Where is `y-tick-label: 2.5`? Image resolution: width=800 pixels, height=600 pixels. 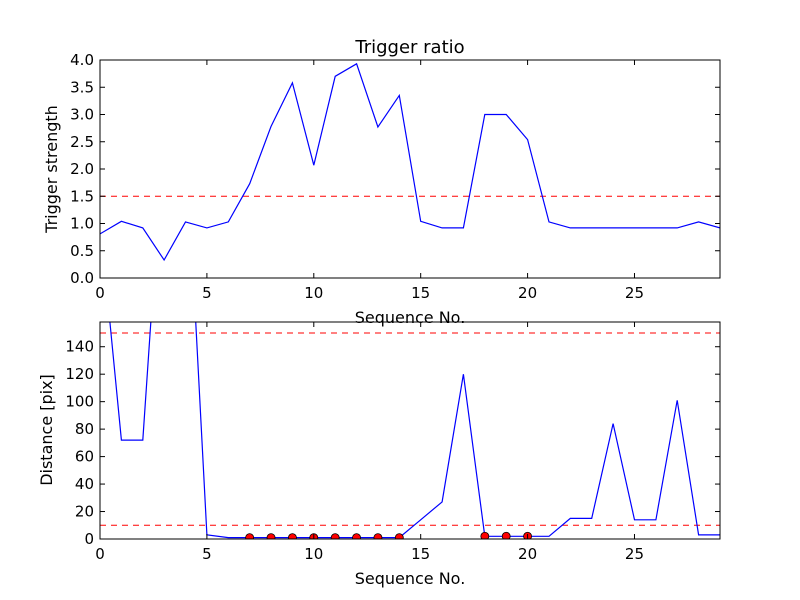
y-tick-label: 2.5 is located at coordinates (82, 142).